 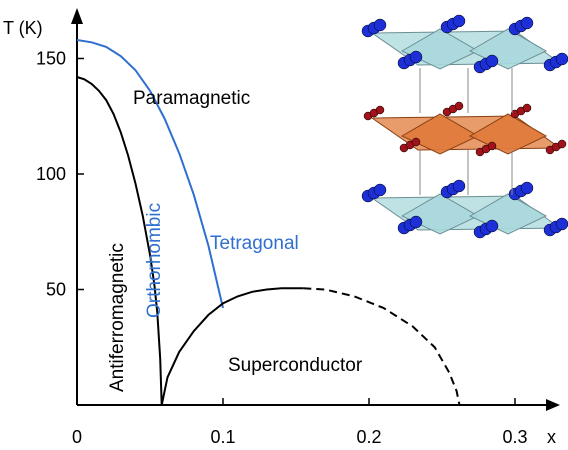 I want to click on boundary-superconducting-extrapolated, so click(x=382, y=346).